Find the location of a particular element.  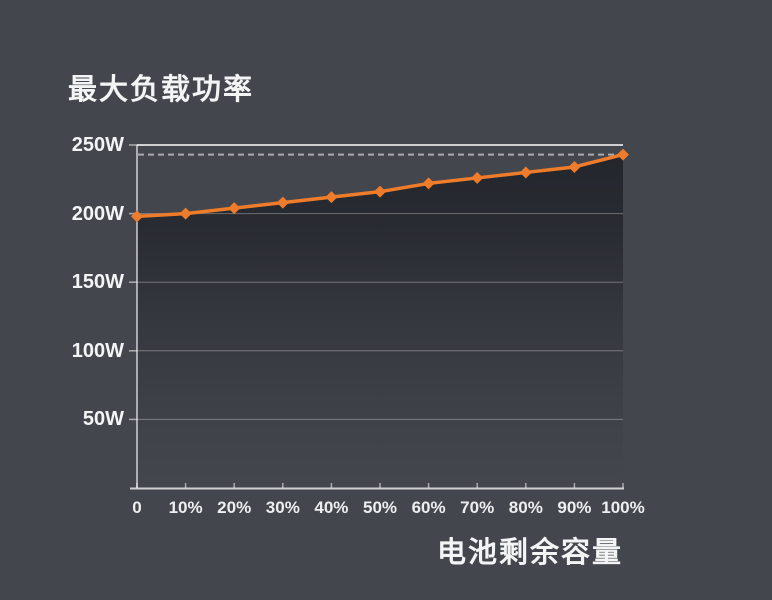

x-tick-label-20%: 20% is located at coordinates (234, 507).